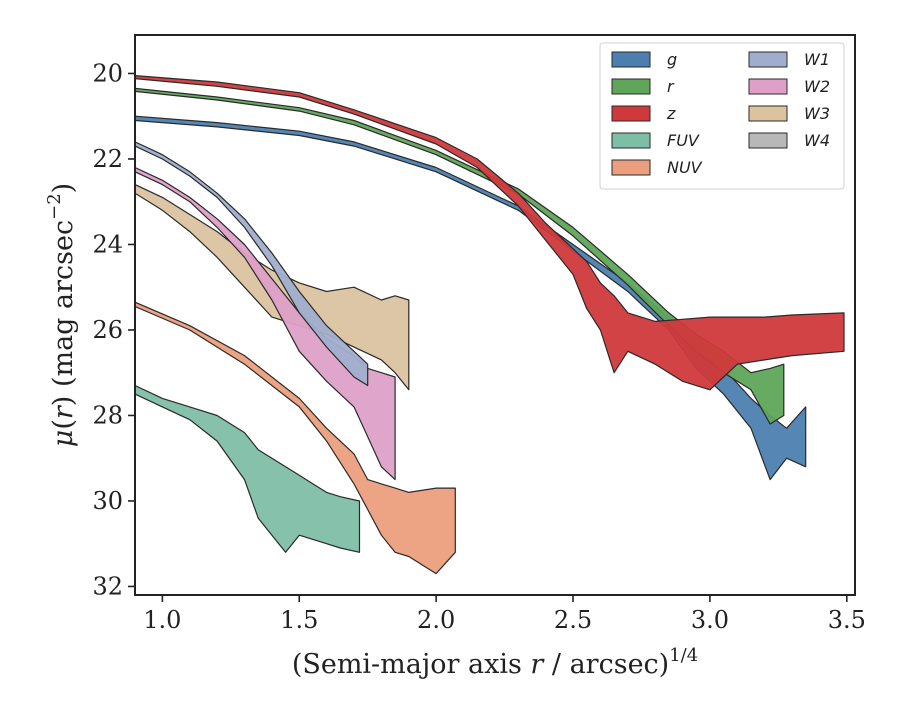 This screenshot has width=900, height=705. Describe the element at coordinates (768, 86) in the screenshot. I see `legend-swatch-W2` at that location.